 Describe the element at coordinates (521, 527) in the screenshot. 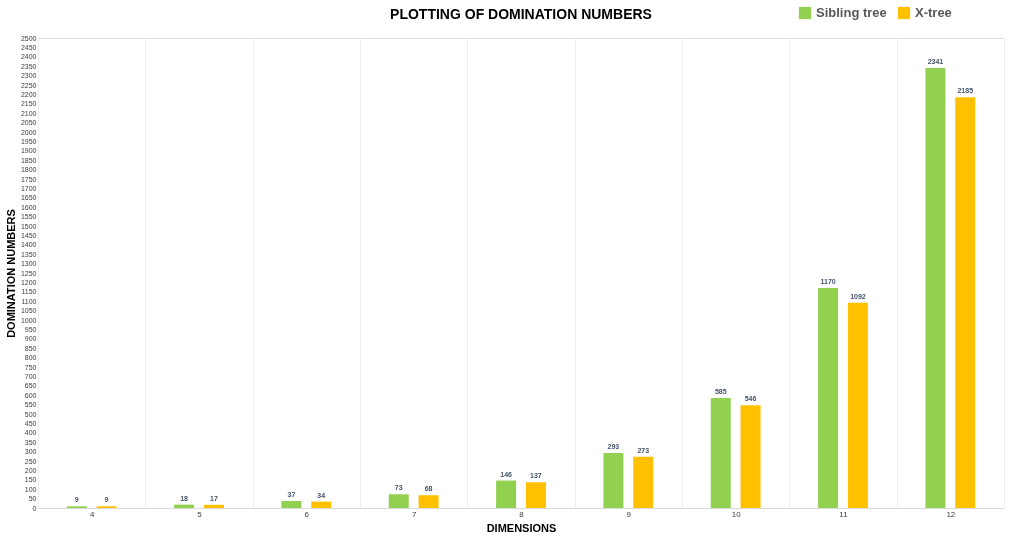

I see `x-axis-title: DIMENSIONS` at that location.